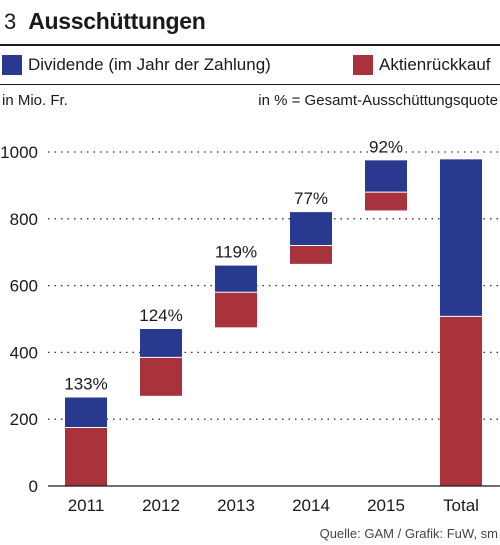 The height and width of the screenshot is (545, 500). What do you see at coordinates (19, 152) in the screenshot?
I see `y-tick-label-1000: 1000` at bounding box center [19, 152].